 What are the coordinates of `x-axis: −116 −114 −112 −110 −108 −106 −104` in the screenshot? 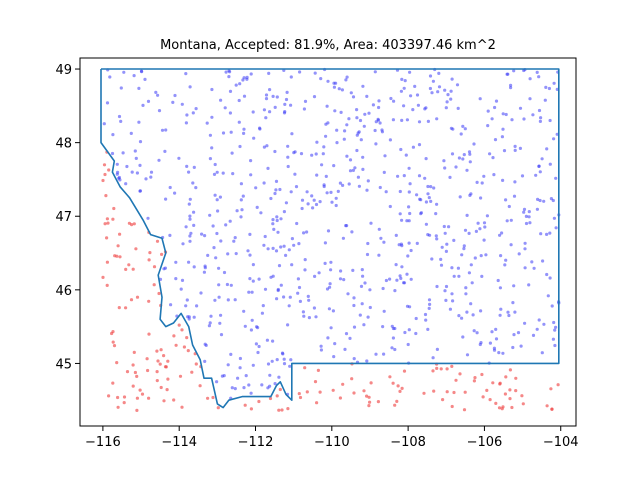 It's located at (332, 438).